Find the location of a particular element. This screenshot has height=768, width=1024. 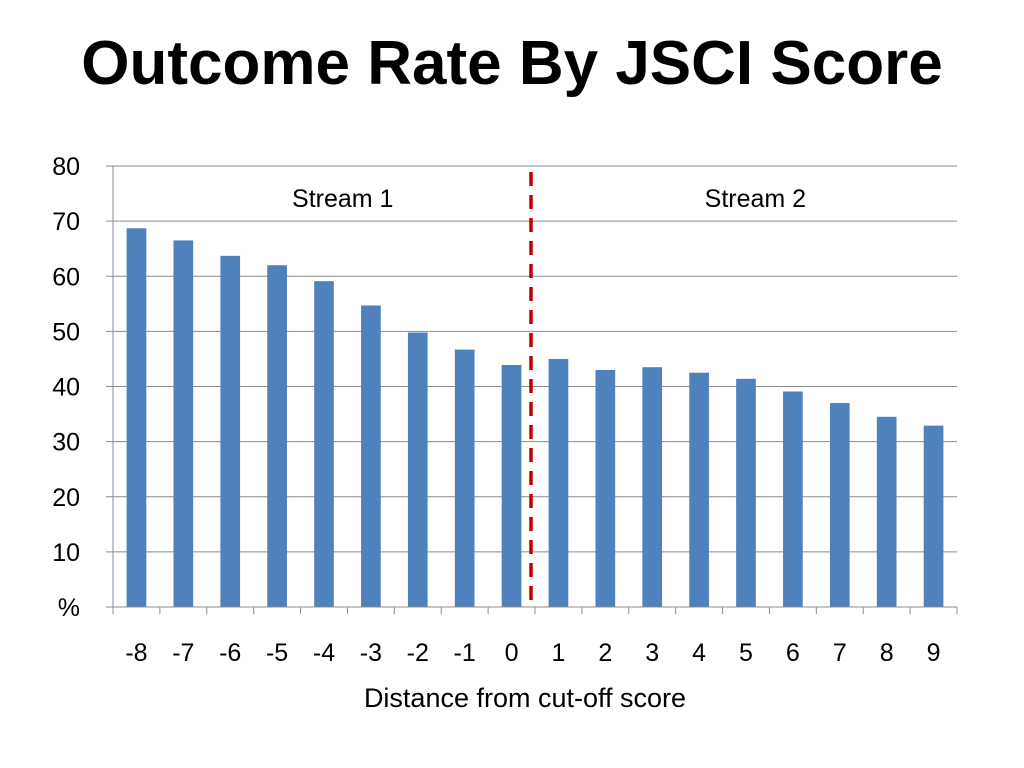

x-tick-label: 0 is located at coordinates (512, 653).